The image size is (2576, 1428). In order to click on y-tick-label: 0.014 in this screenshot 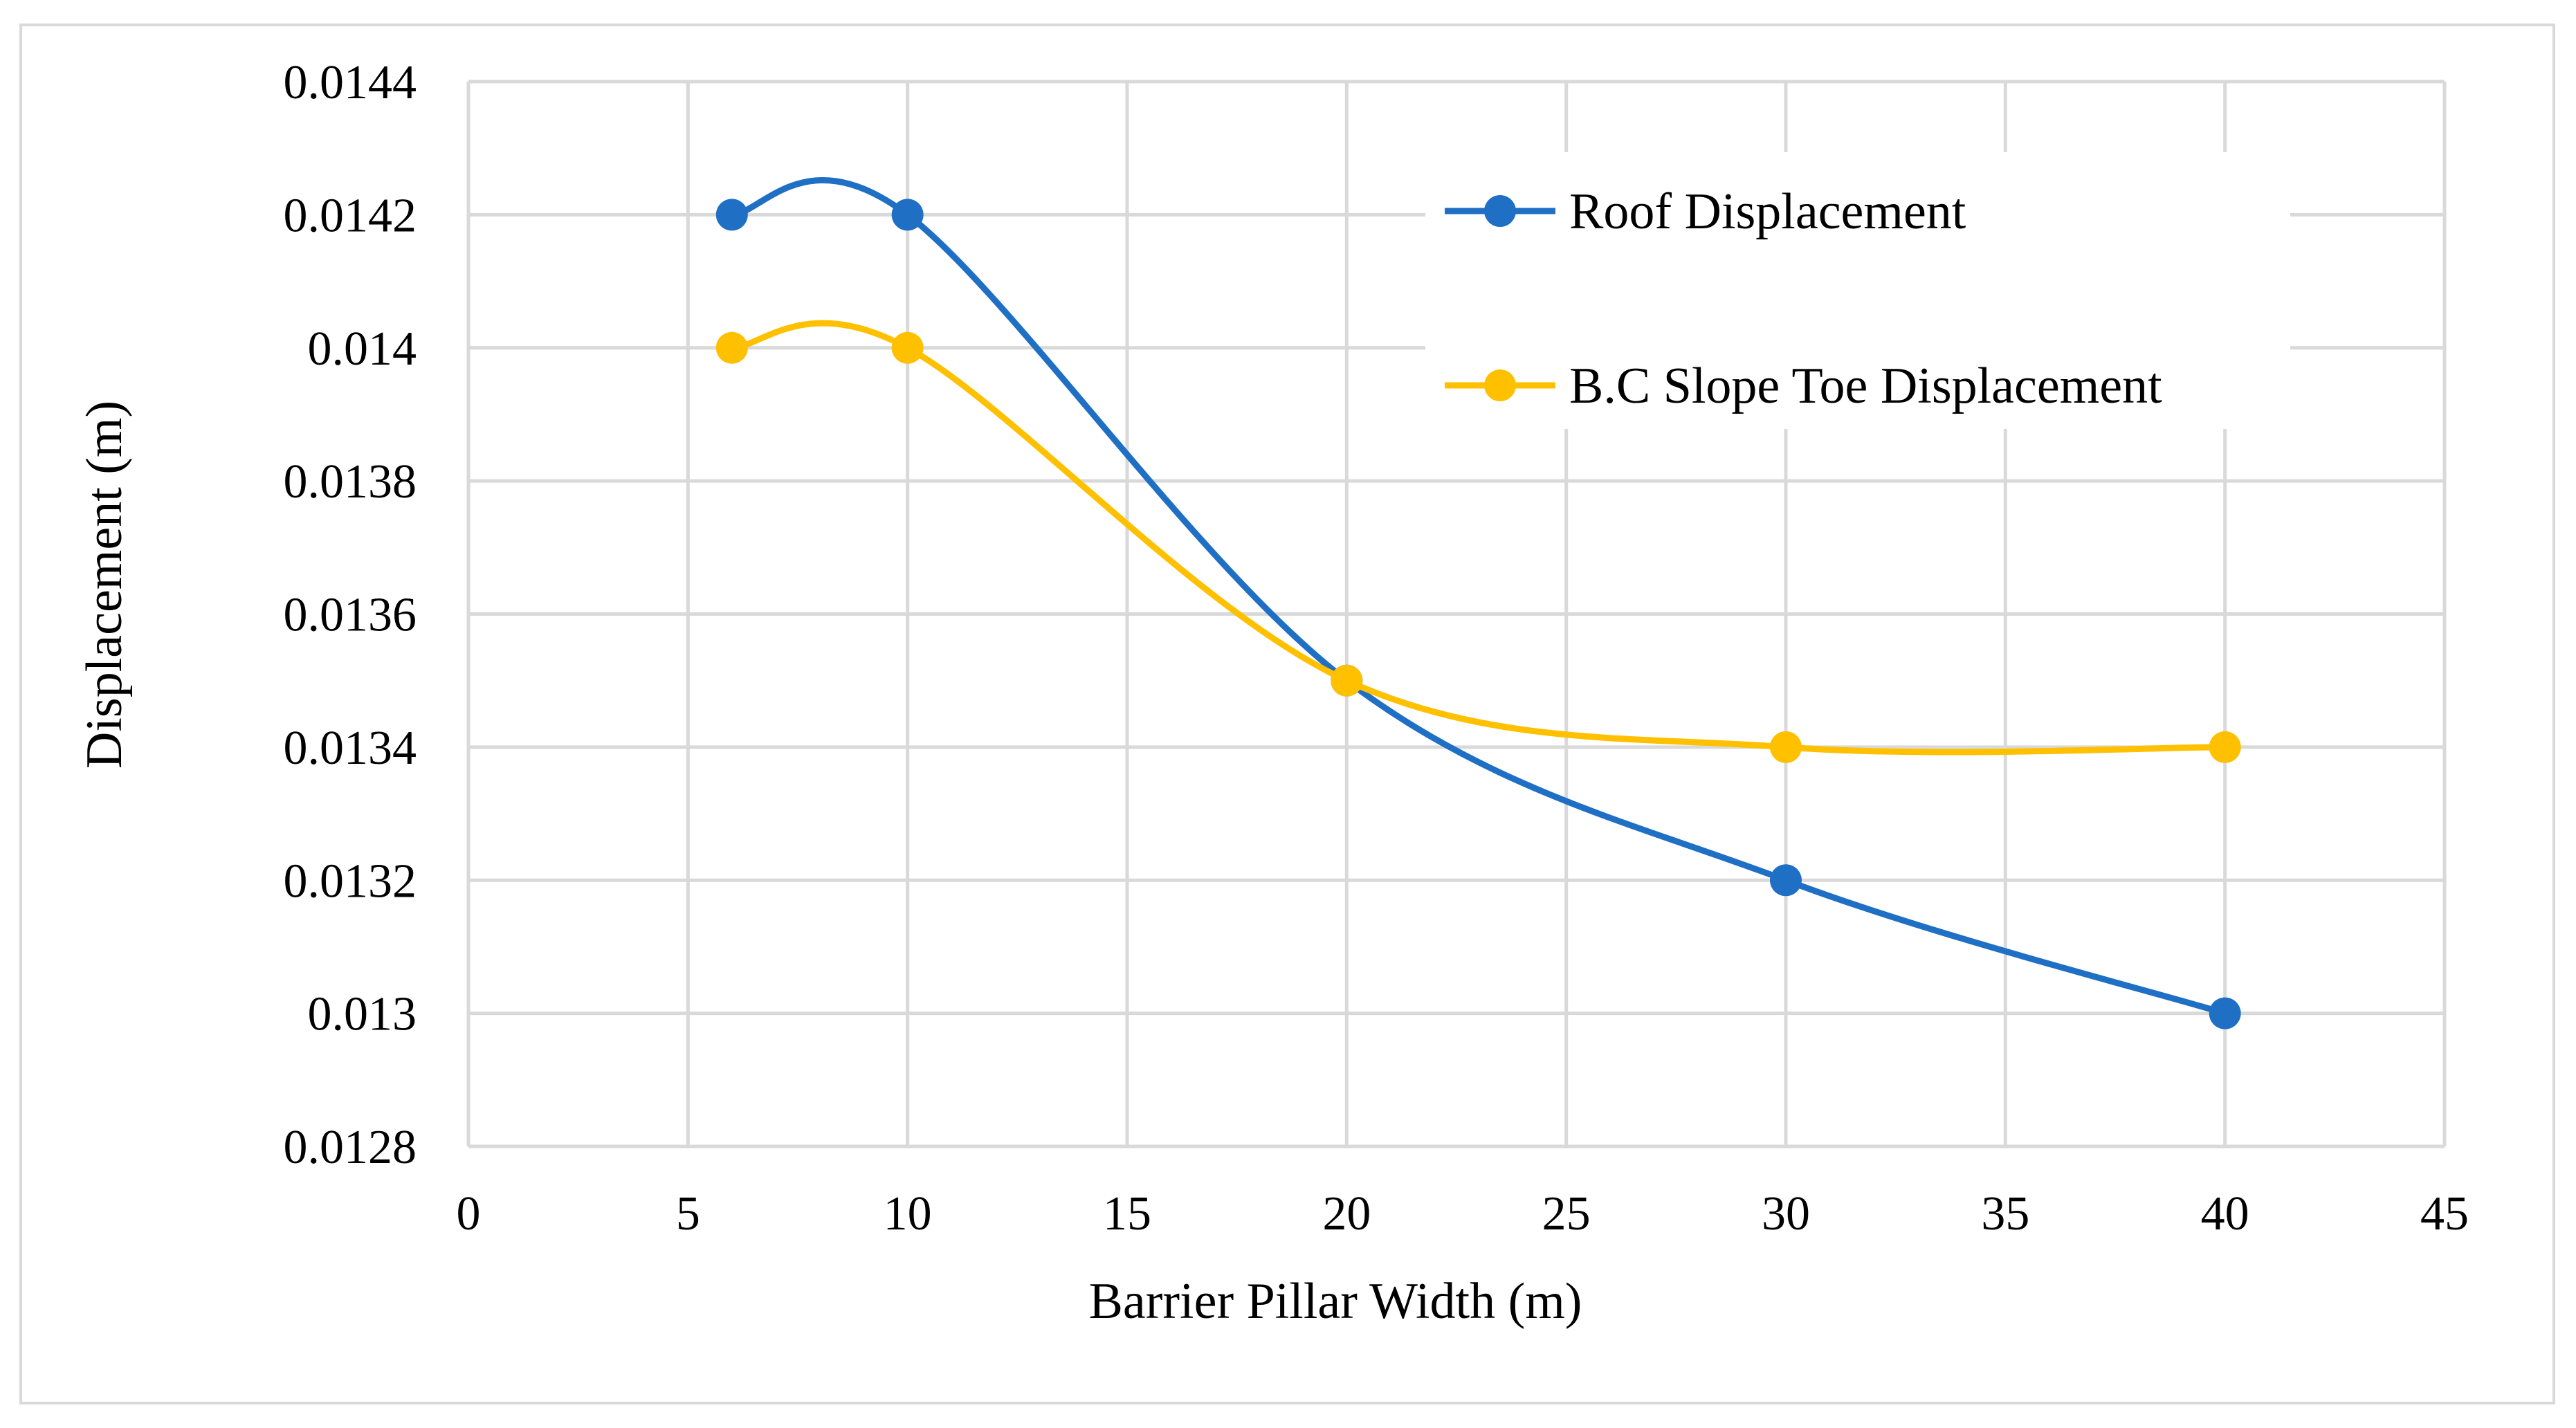, I will do `click(362, 349)`.